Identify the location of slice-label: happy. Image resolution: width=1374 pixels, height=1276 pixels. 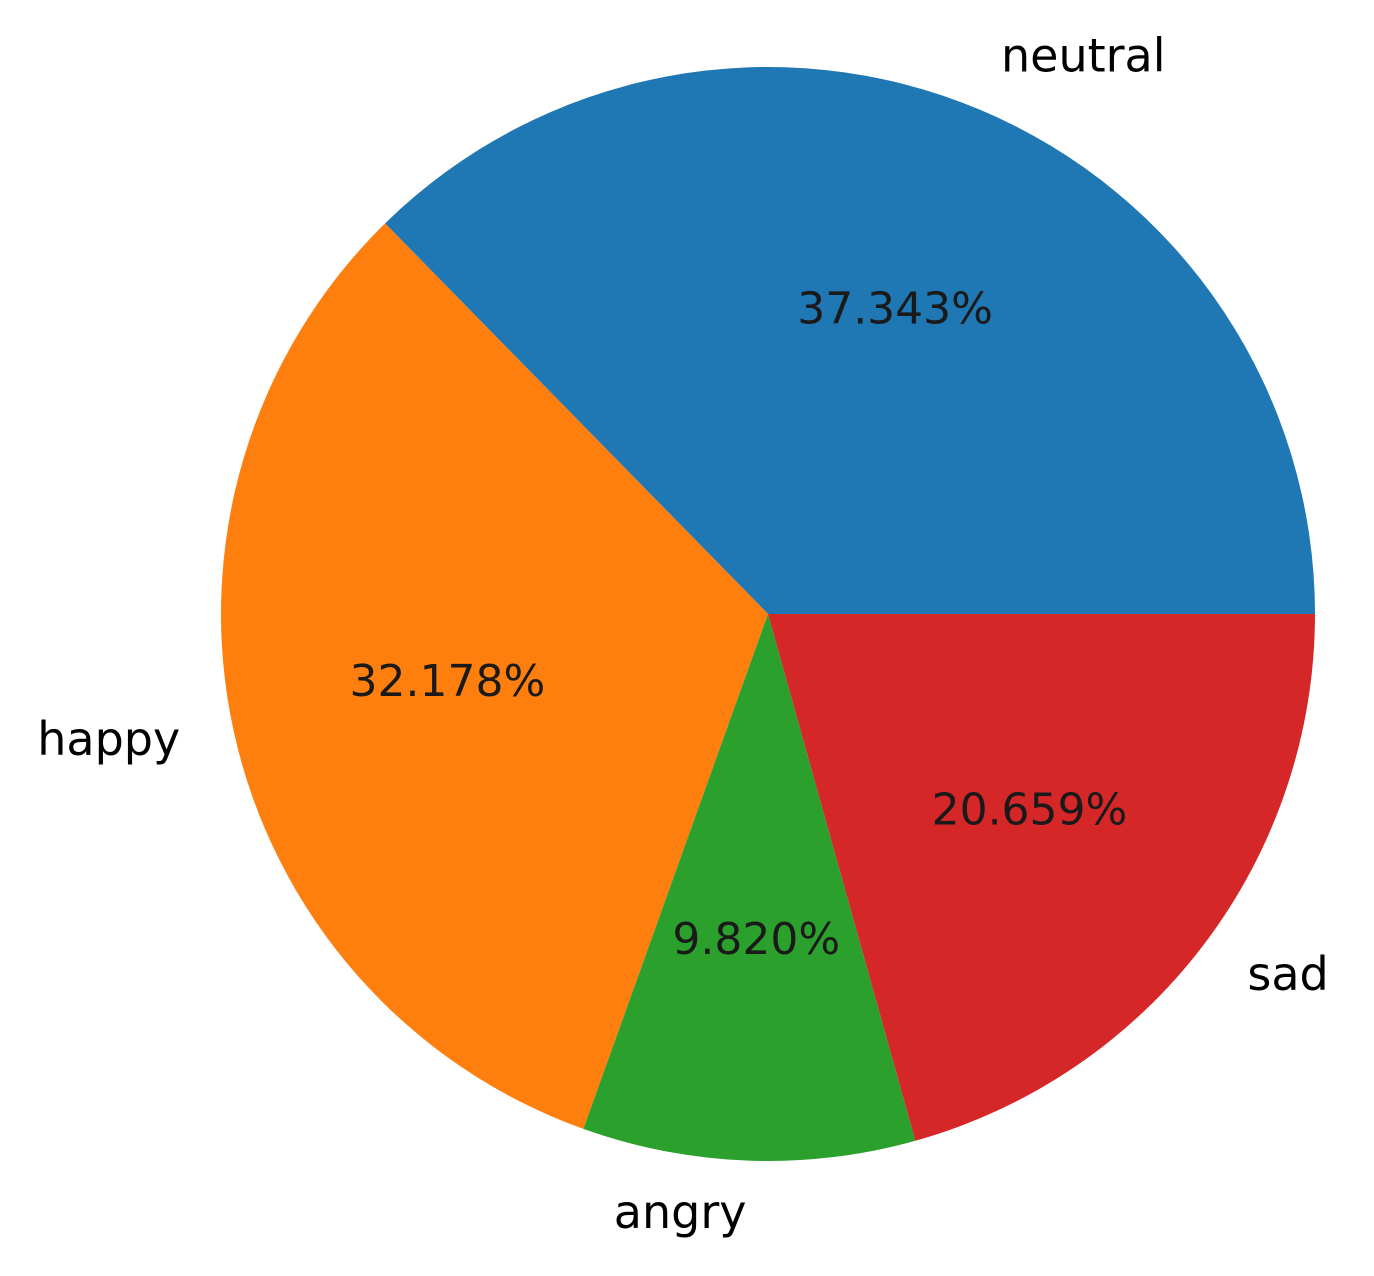
(108, 739).